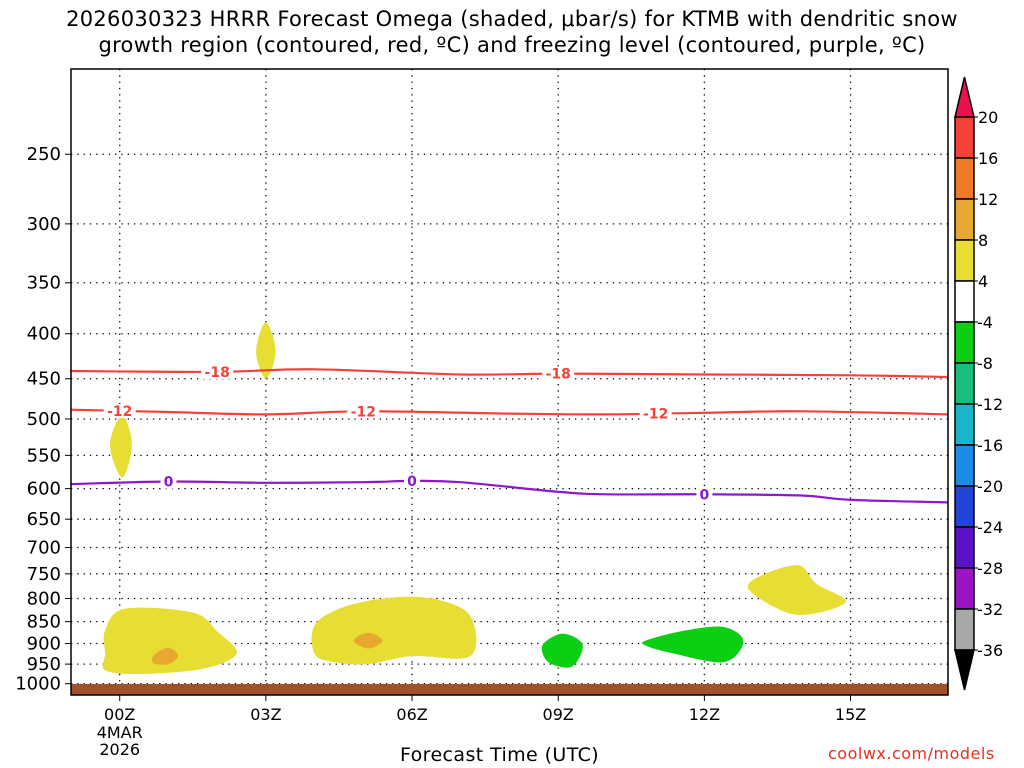 The height and width of the screenshot is (768, 1024). I want to click on x-date-label-0: 4MAR, so click(120, 732).